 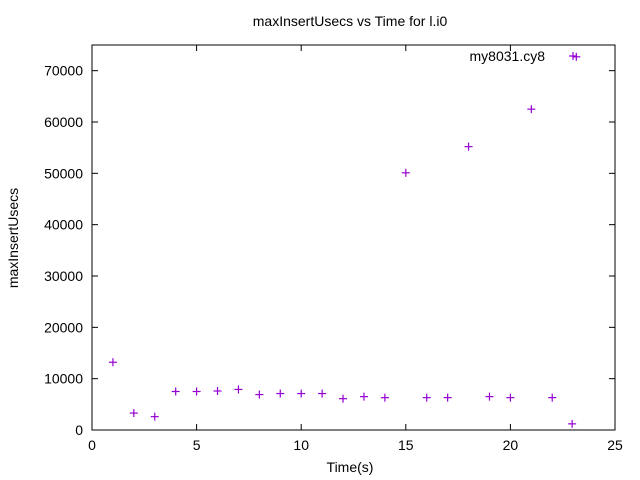 I want to click on y-tick-label: 40000, so click(x=63, y=225).